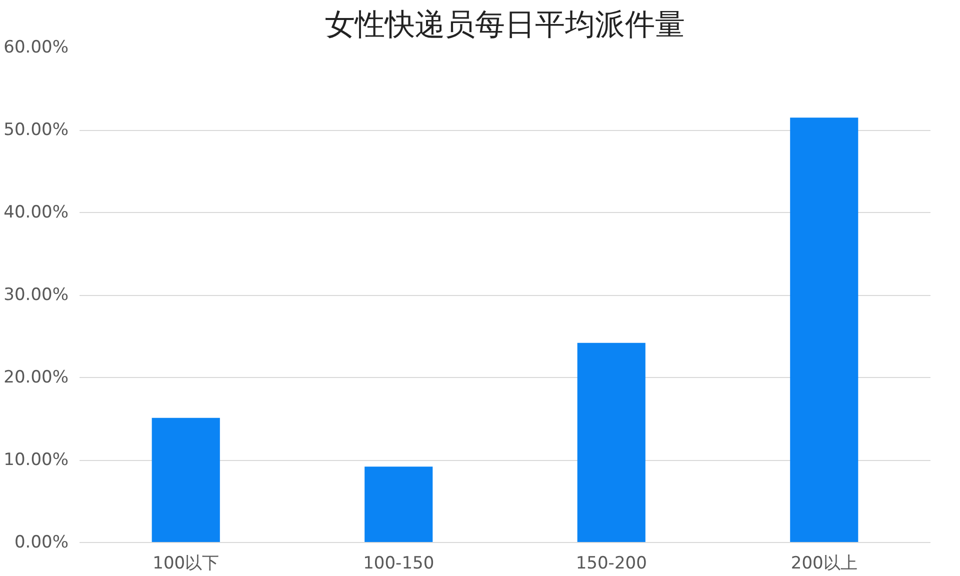 The image size is (960, 576). I want to click on x-tick-label: 150-200, so click(611, 564).